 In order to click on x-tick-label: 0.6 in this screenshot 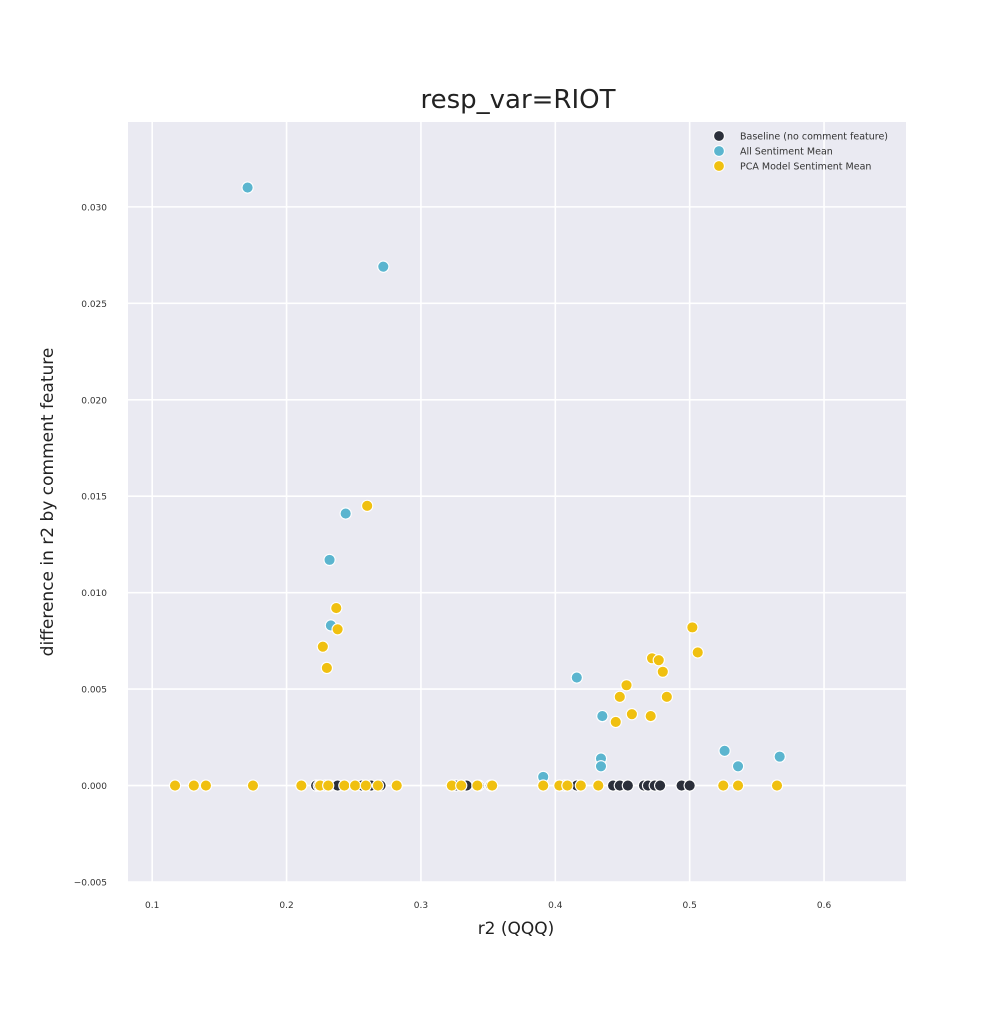, I will do `click(824, 906)`.